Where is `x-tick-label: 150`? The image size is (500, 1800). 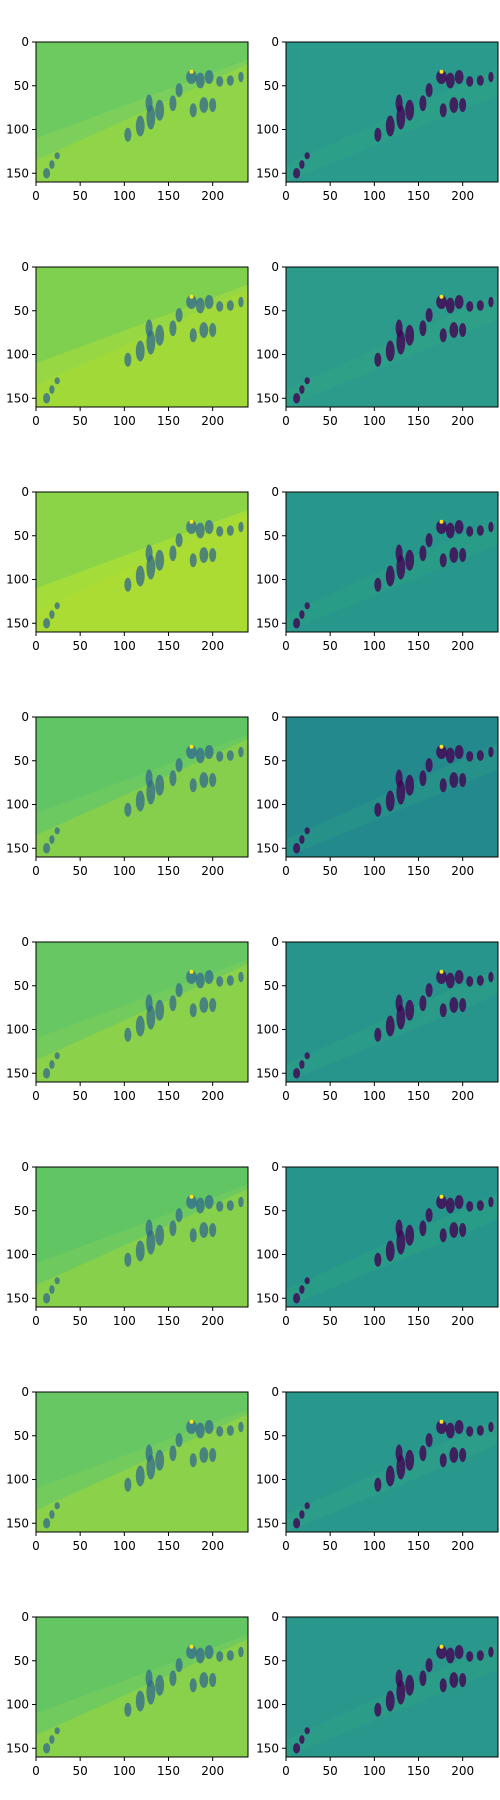 x-tick-label: 150 is located at coordinates (418, 196).